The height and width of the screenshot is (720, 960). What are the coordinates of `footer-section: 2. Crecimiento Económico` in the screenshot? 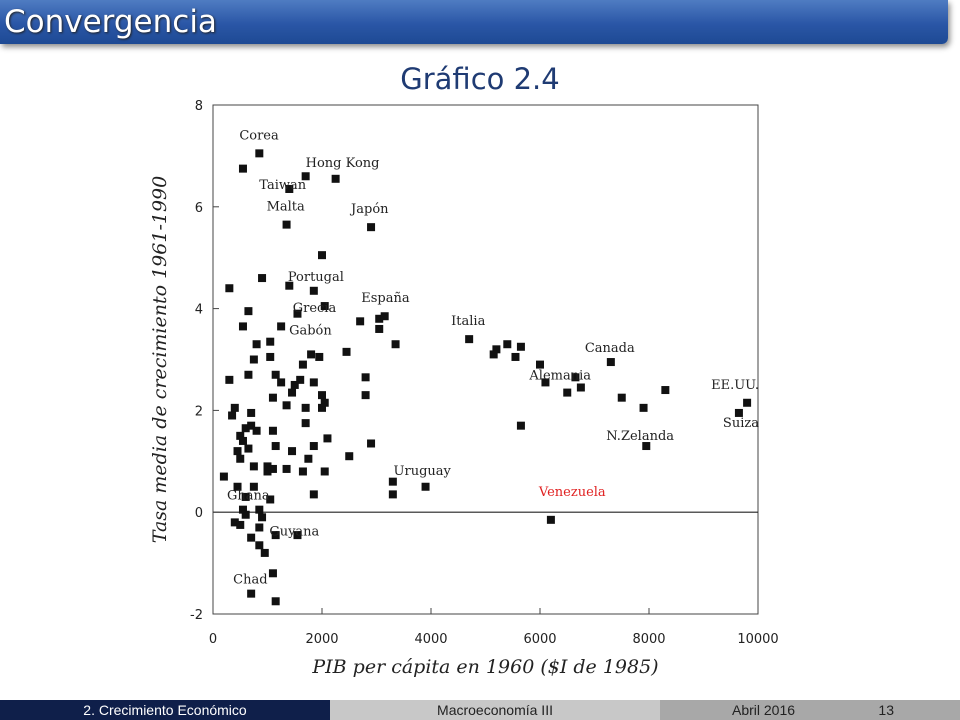 It's located at (165, 710).